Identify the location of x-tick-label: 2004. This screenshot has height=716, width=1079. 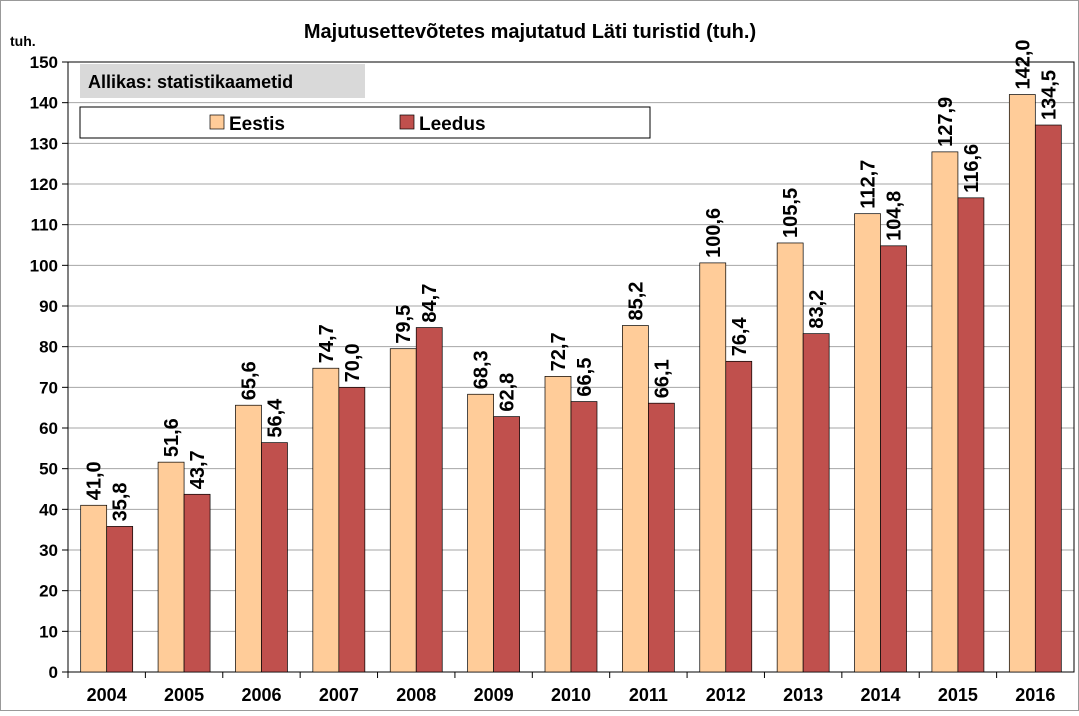
(107, 695).